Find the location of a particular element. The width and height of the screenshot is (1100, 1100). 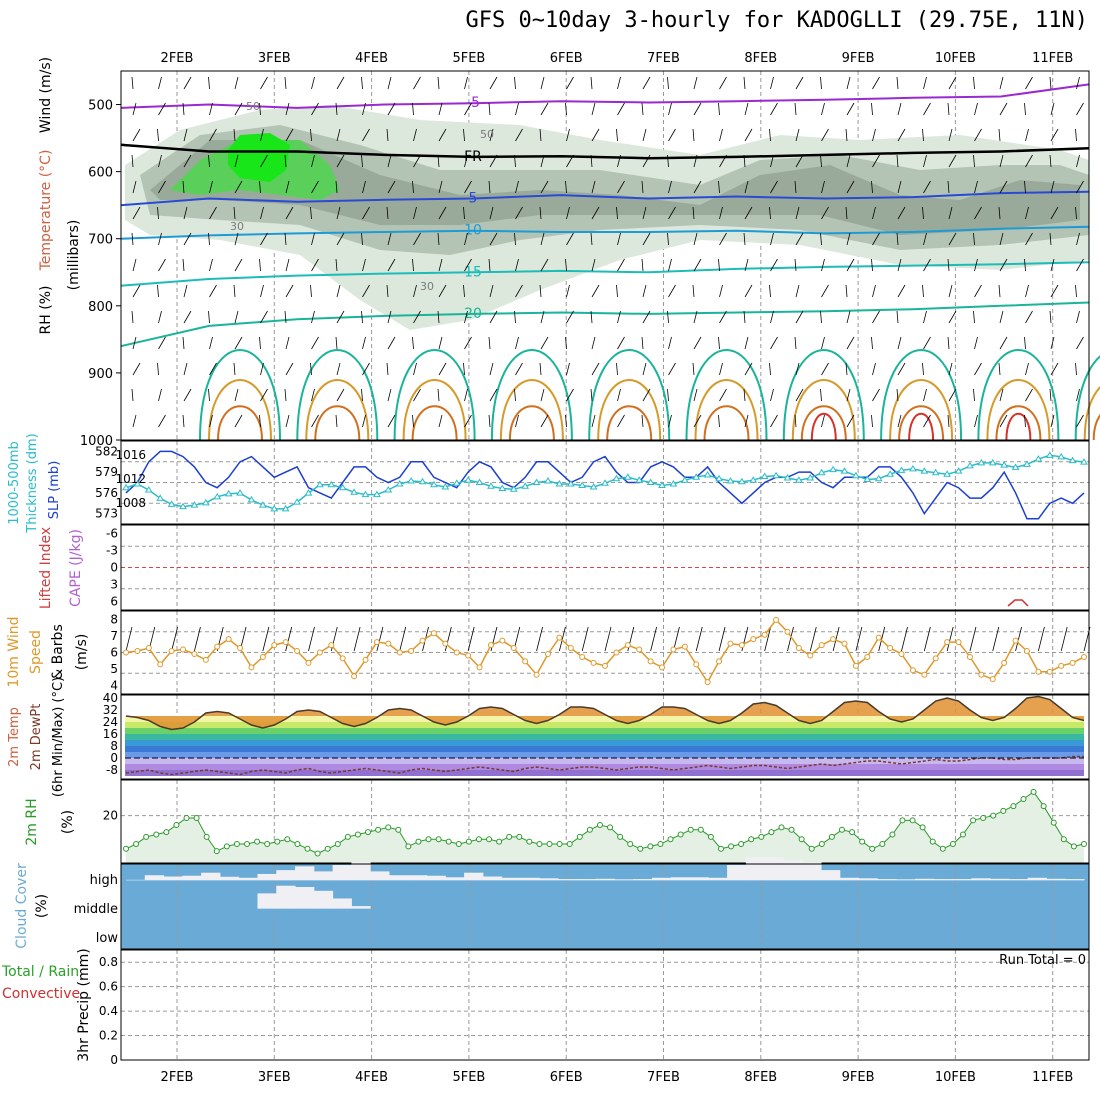

y-tick-label: 7 is located at coordinates (114, 636).